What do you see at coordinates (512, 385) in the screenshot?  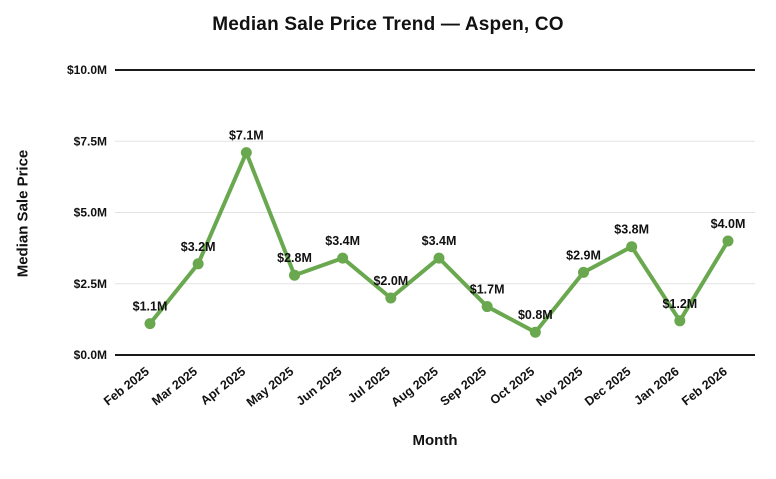 I see `x-tick-label: Oct 2025` at bounding box center [512, 385].